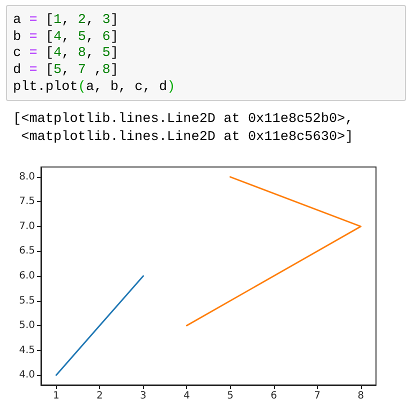 This screenshot has height=410, width=408. What do you see at coordinates (27, 300) in the screenshot?
I see `y-tick-label: 5.5` at bounding box center [27, 300].